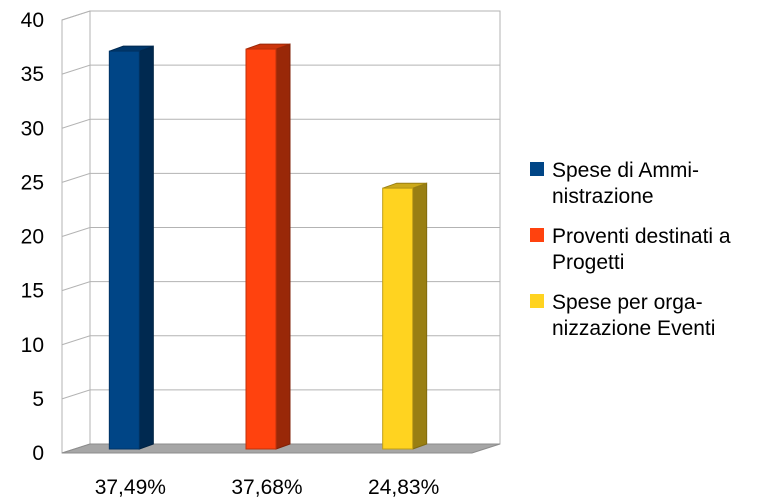  Describe the element at coordinates (32, 20) in the screenshot. I see `y-tick-label: 40` at that location.